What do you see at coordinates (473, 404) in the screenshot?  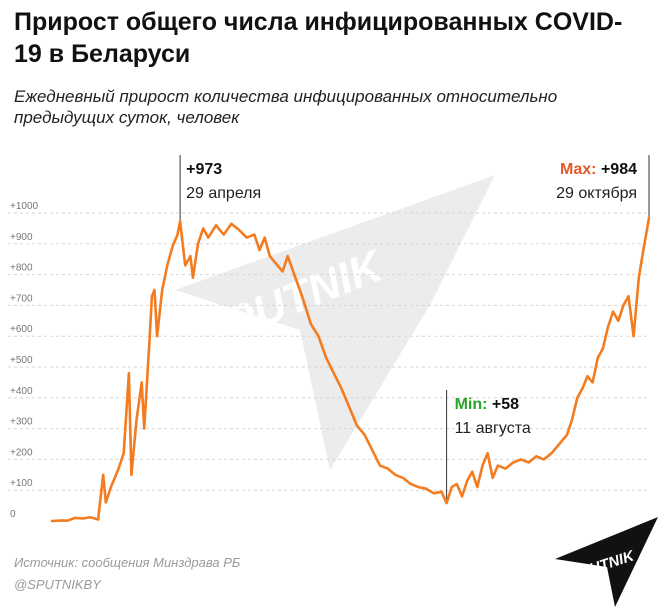 I see `min-annotation-prefix: Min:` at bounding box center [473, 404].